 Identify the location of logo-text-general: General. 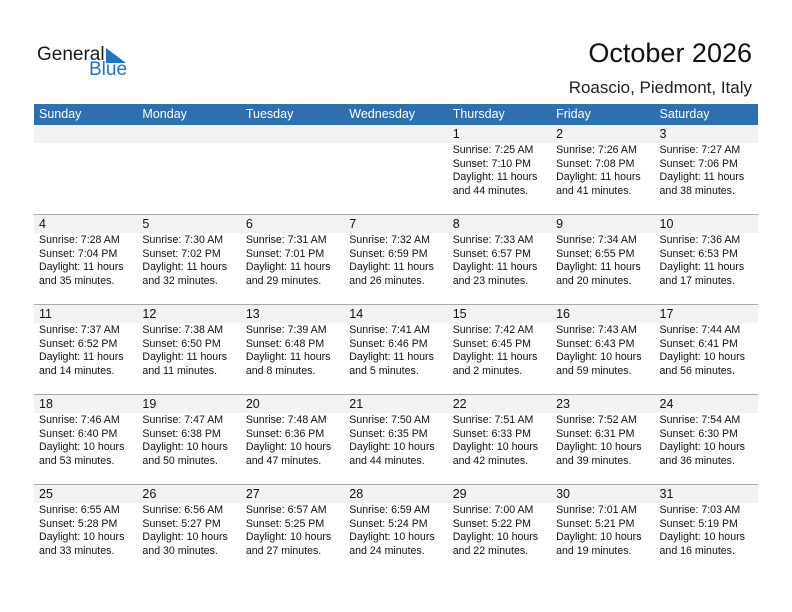
(71, 54).